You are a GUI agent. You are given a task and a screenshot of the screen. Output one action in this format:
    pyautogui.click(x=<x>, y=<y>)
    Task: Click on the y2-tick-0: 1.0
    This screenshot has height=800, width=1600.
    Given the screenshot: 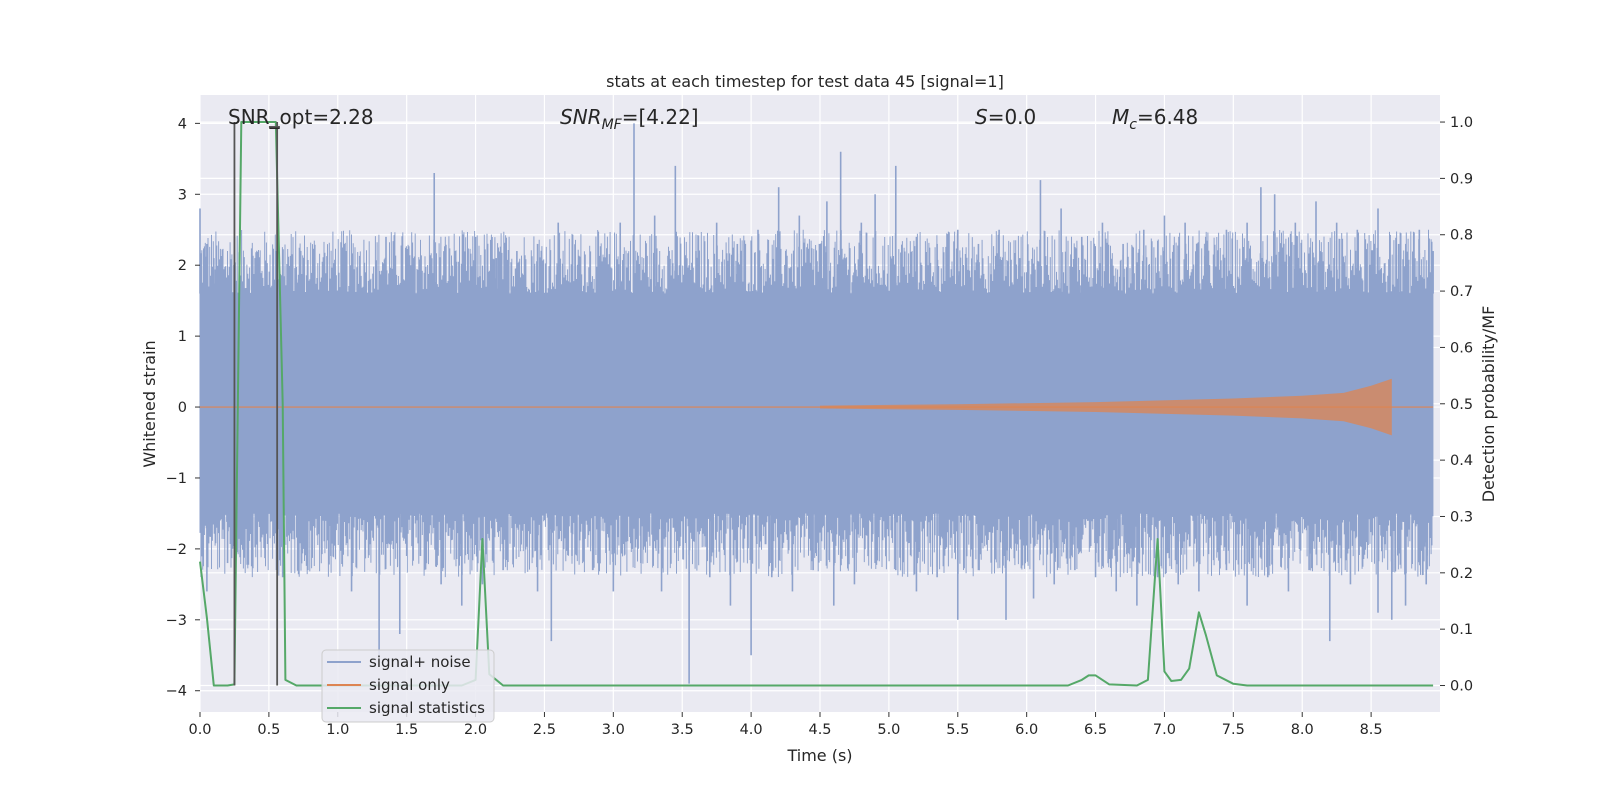 What is the action you would take?
    pyautogui.click(x=1461, y=123)
    